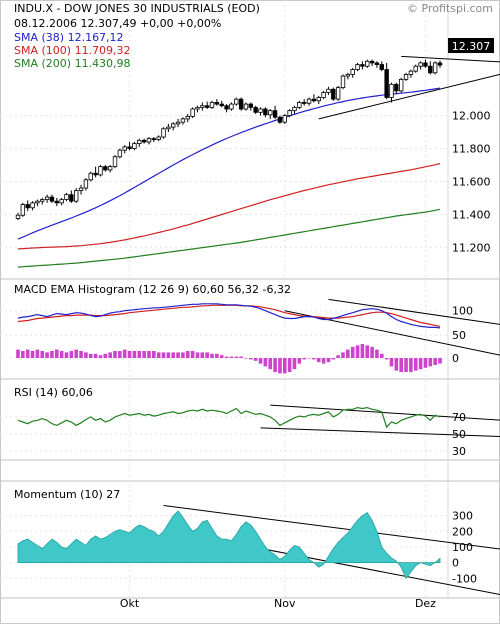 This screenshot has width=500, height=624. What do you see at coordinates (72, 63) in the screenshot?
I see `legend-sma200: SMA (200) 11.430,98` at bounding box center [72, 63].